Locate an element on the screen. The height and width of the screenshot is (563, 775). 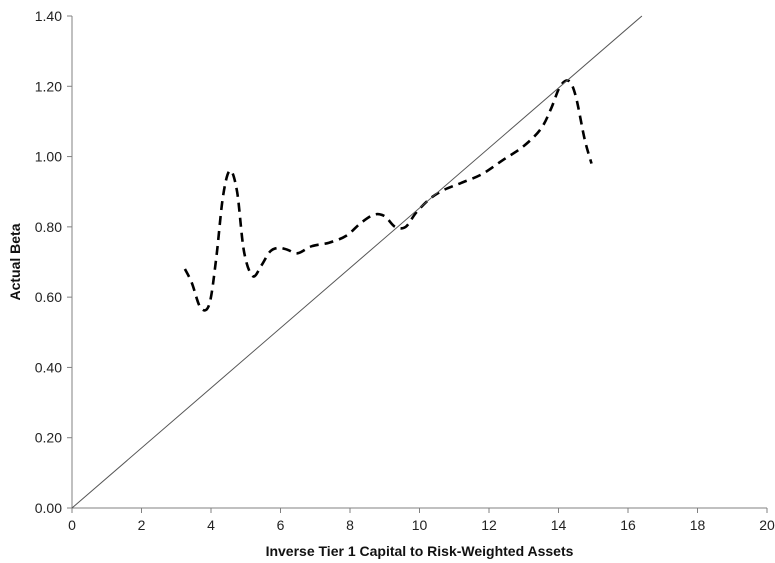
x-tick-label: 6 is located at coordinates (281, 525).